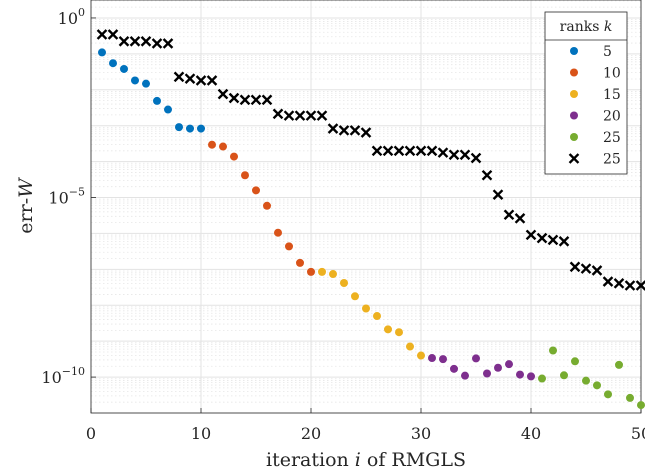  Describe the element at coordinates (612, 95) in the screenshot. I see `legend-label: 15` at that location.